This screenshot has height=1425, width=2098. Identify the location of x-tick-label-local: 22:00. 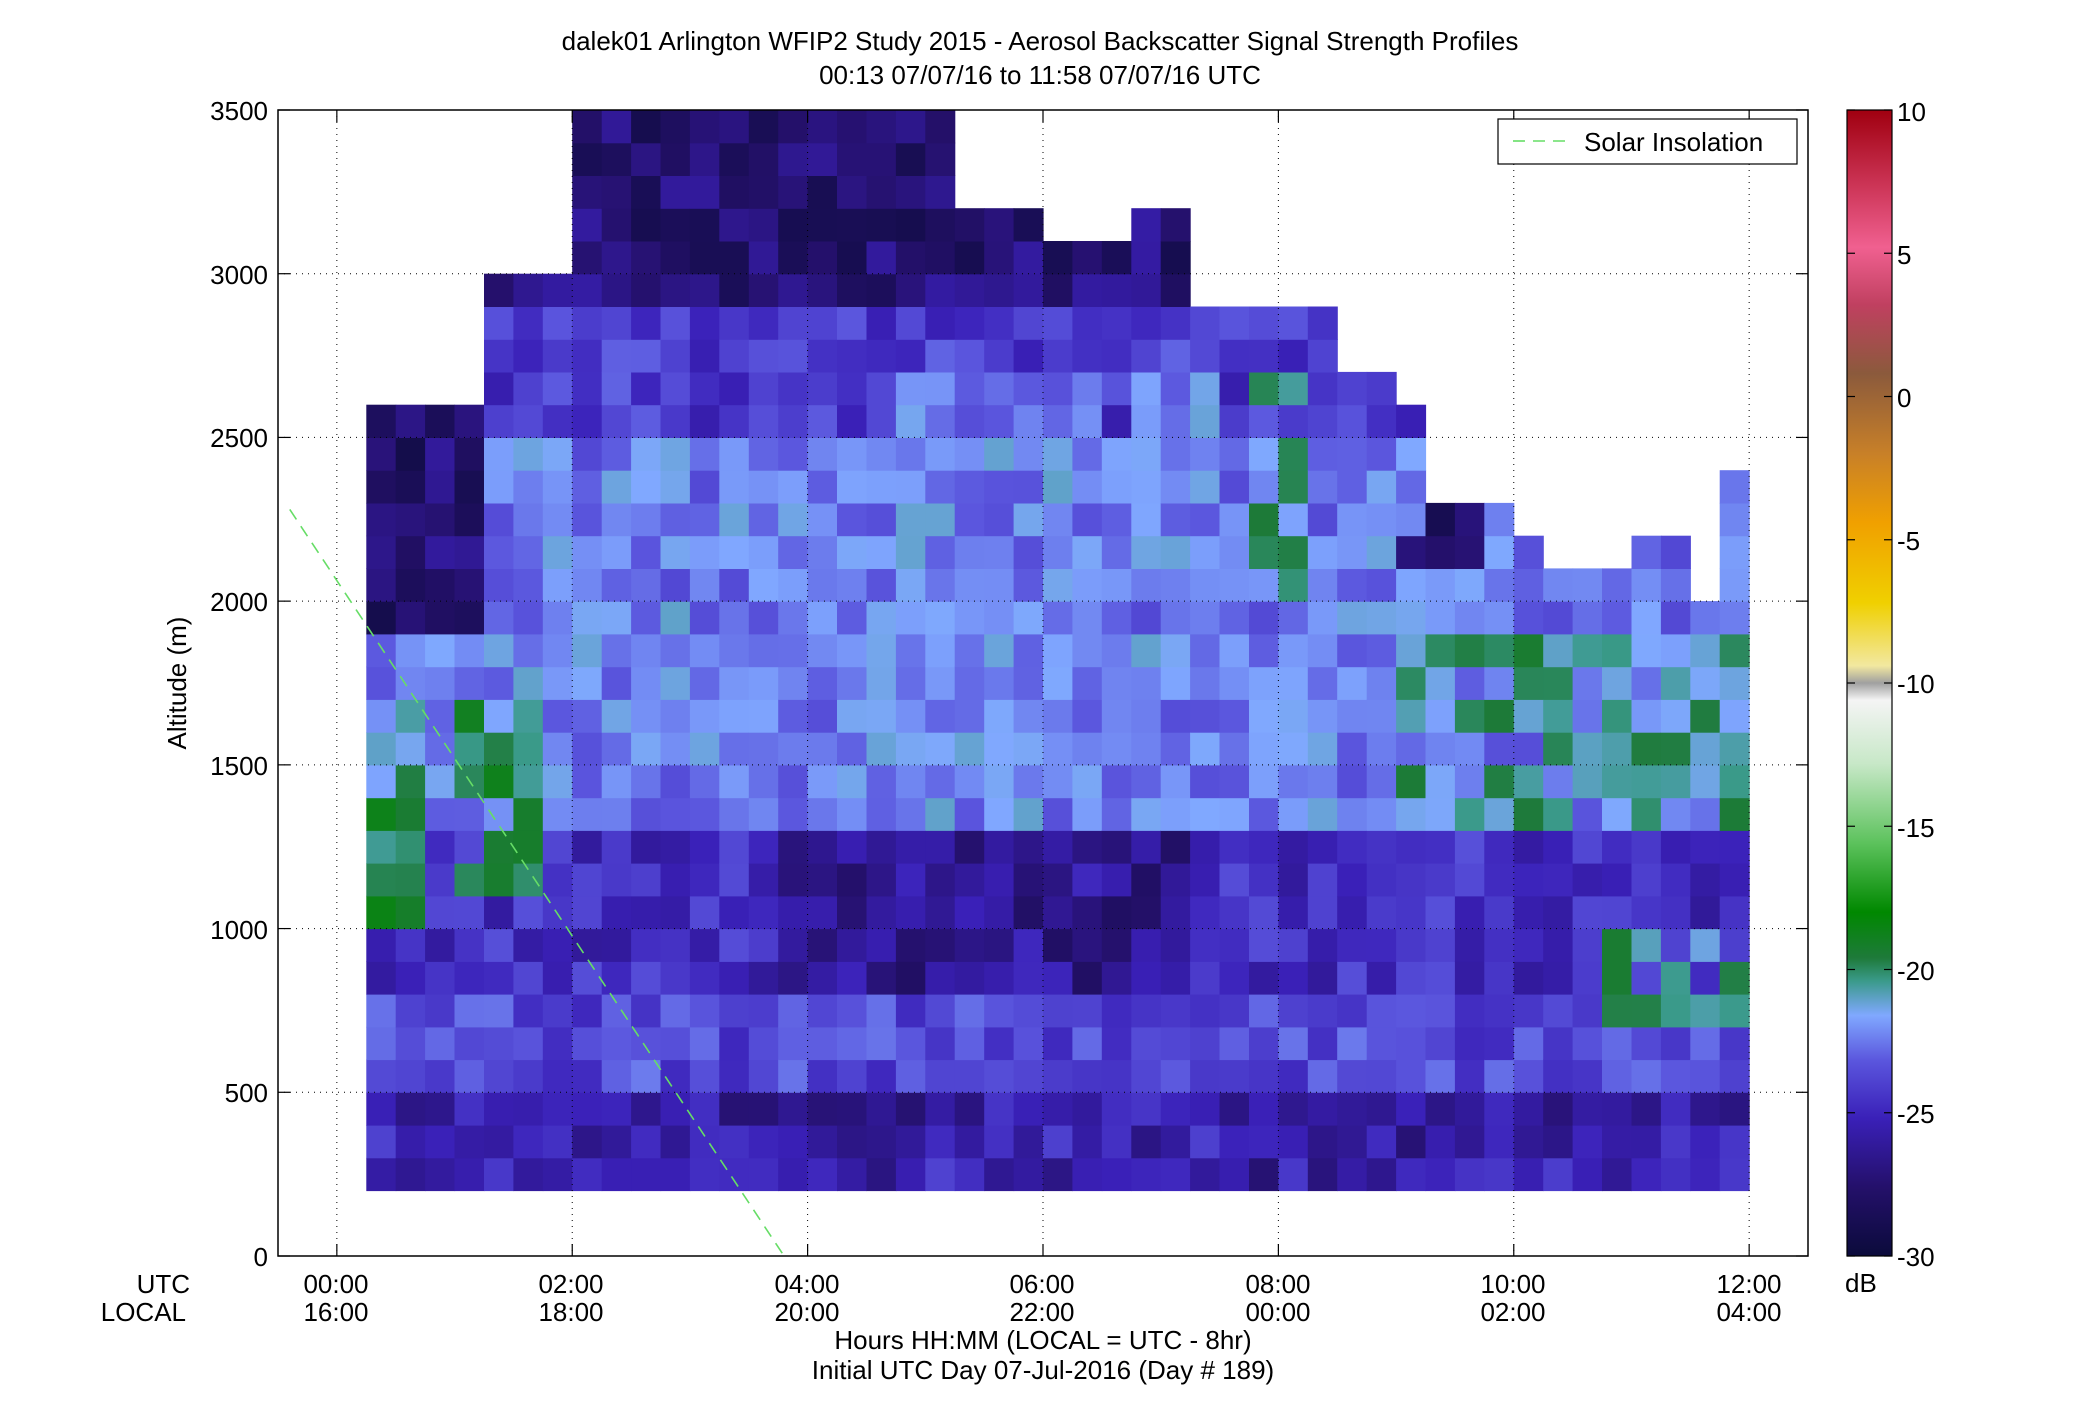
(1041, 1312).